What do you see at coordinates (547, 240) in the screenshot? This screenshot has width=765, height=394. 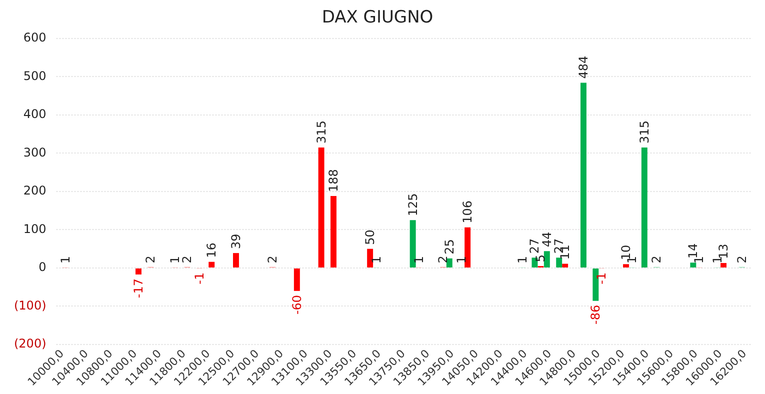 I see `data-label: 44` at bounding box center [547, 240].